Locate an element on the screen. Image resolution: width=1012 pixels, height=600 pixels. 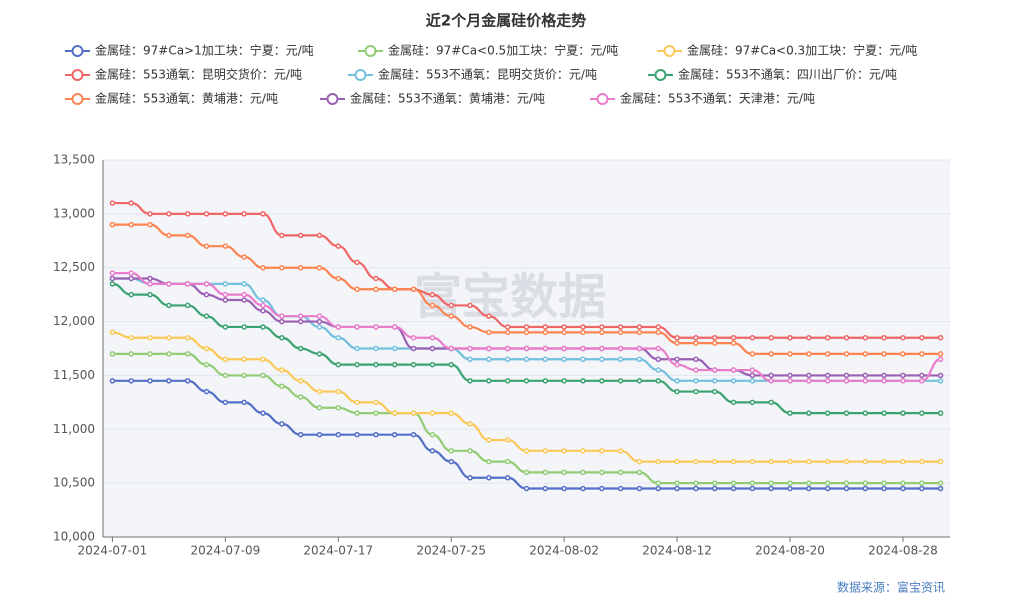
y-tick-label: 10,000 is located at coordinates (74, 537).